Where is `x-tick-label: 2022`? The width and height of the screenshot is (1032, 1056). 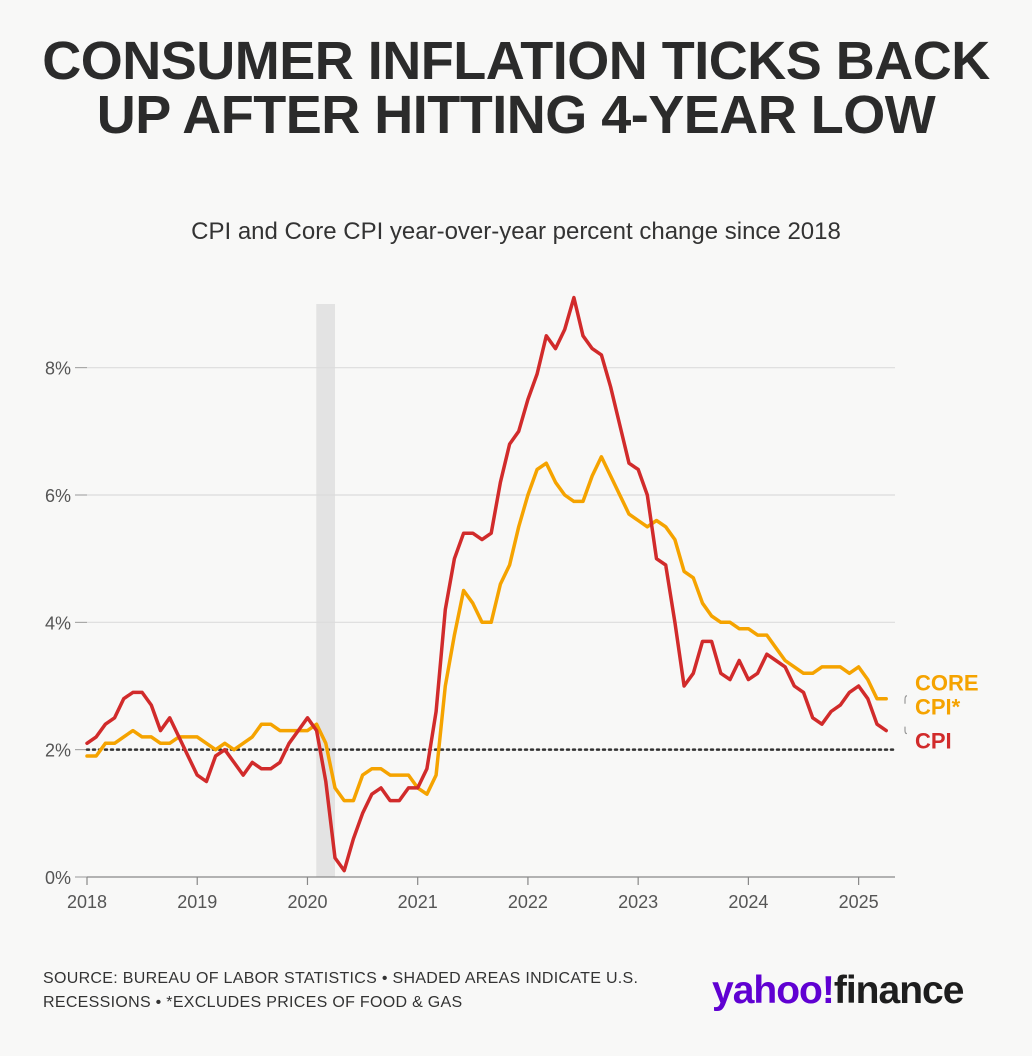 x-tick-label: 2022 is located at coordinates (528, 902).